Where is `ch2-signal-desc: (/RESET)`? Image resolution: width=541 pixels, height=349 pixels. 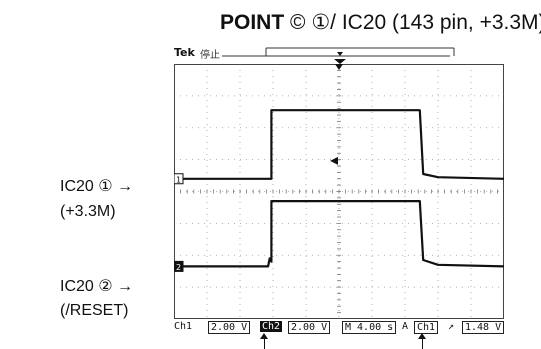
ch2-signal-desc: (/RESET) is located at coordinates (94, 310).